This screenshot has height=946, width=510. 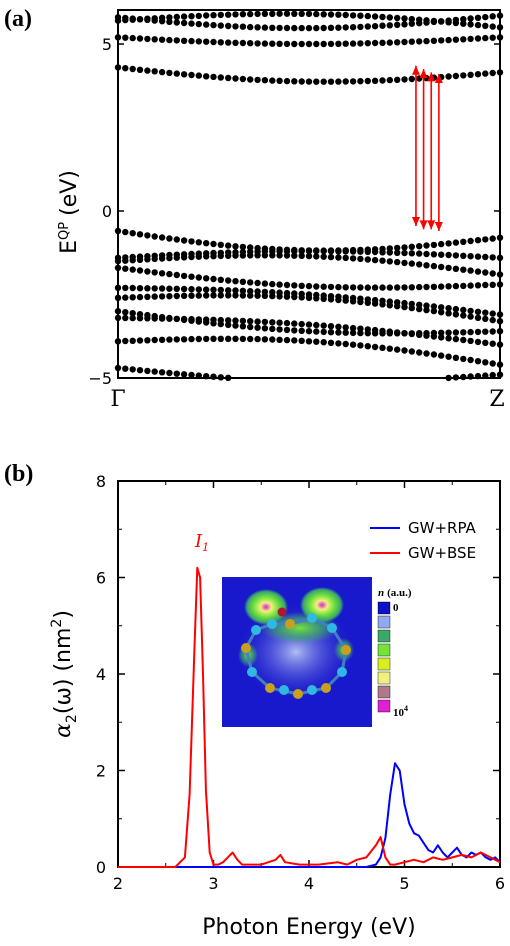 I want to click on colorbar-min-label: 0, so click(x=396, y=608).